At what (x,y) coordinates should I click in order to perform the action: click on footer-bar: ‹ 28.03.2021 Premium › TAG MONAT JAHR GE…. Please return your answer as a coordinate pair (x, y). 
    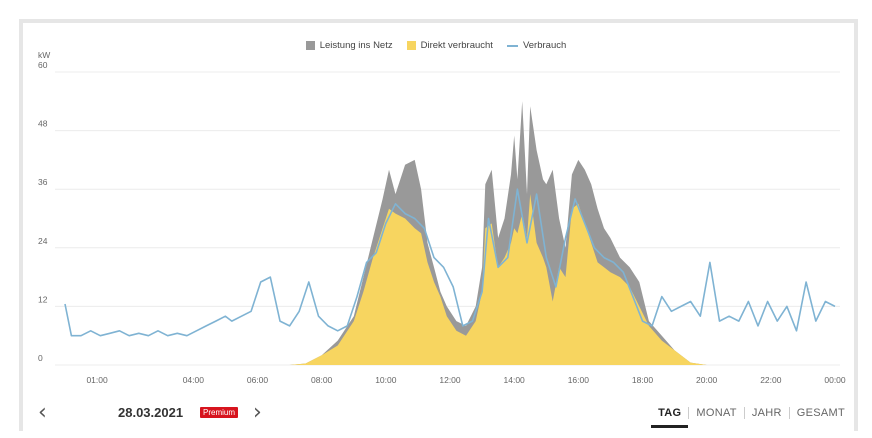
    Looking at the image, I should click on (438, 416).